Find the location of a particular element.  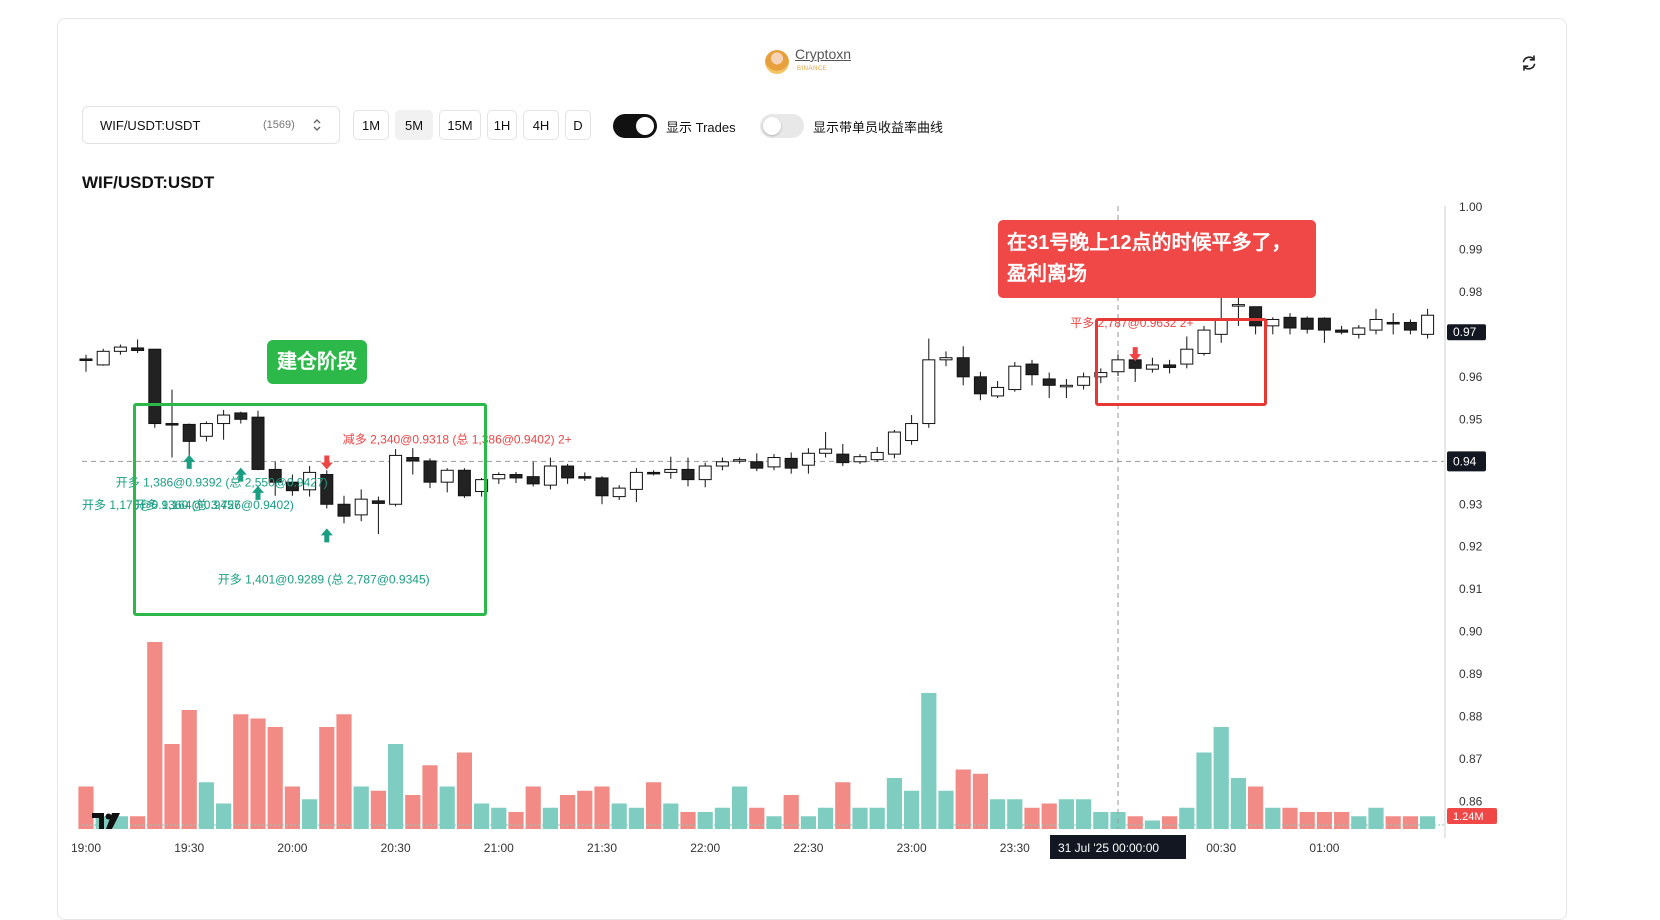

volume-last-badge is located at coordinates (1472, 816).